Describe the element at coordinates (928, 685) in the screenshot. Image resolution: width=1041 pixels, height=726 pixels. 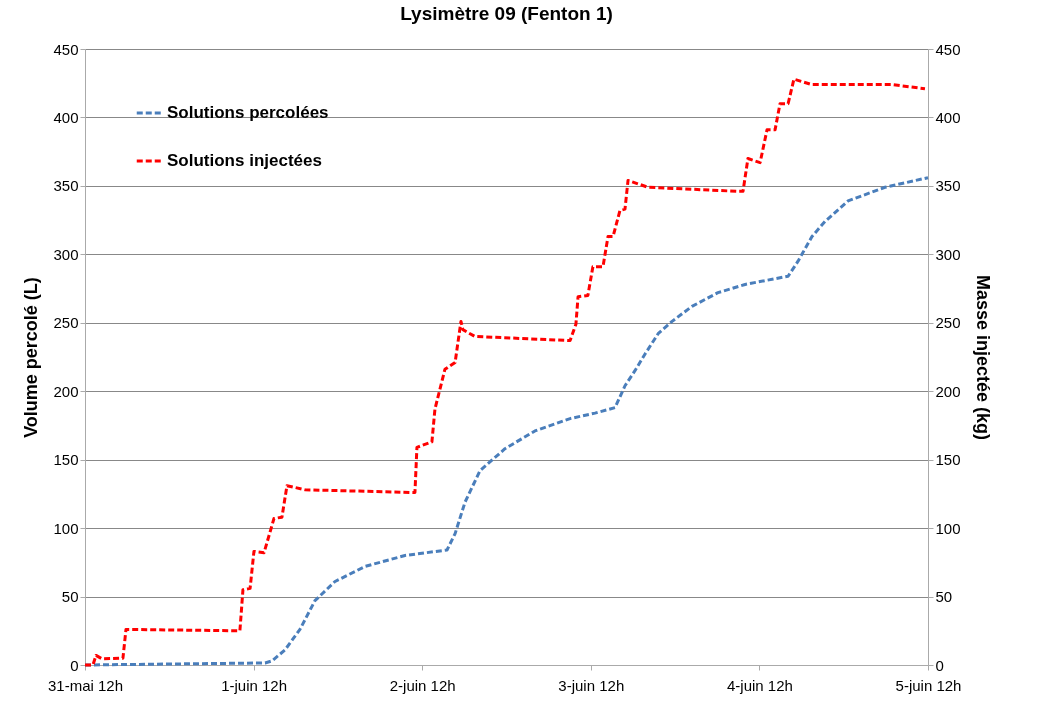
I see `x-tick-label: 5-juin 12h` at that location.